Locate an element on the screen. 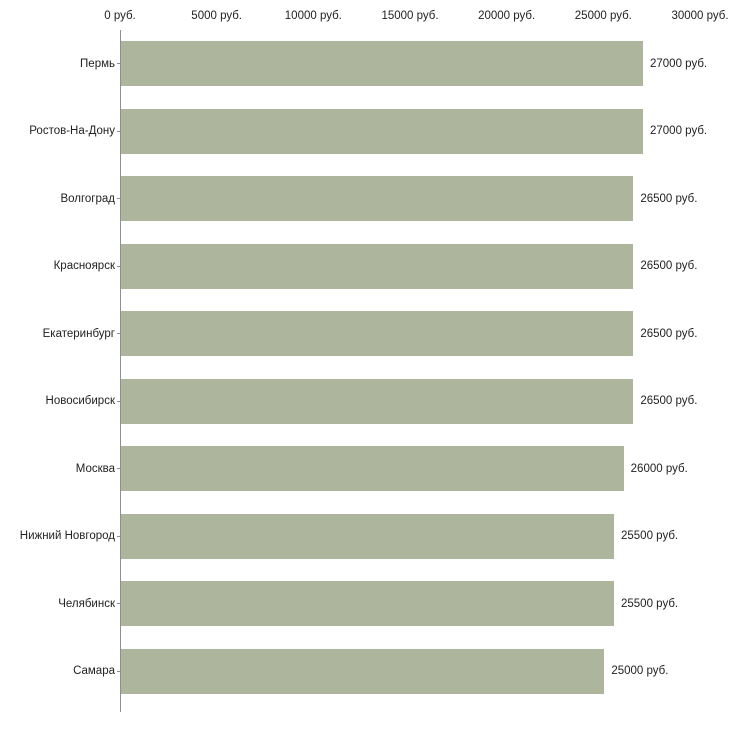 The height and width of the screenshot is (730, 730). bar-value-label: 26000 руб. is located at coordinates (659, 468).